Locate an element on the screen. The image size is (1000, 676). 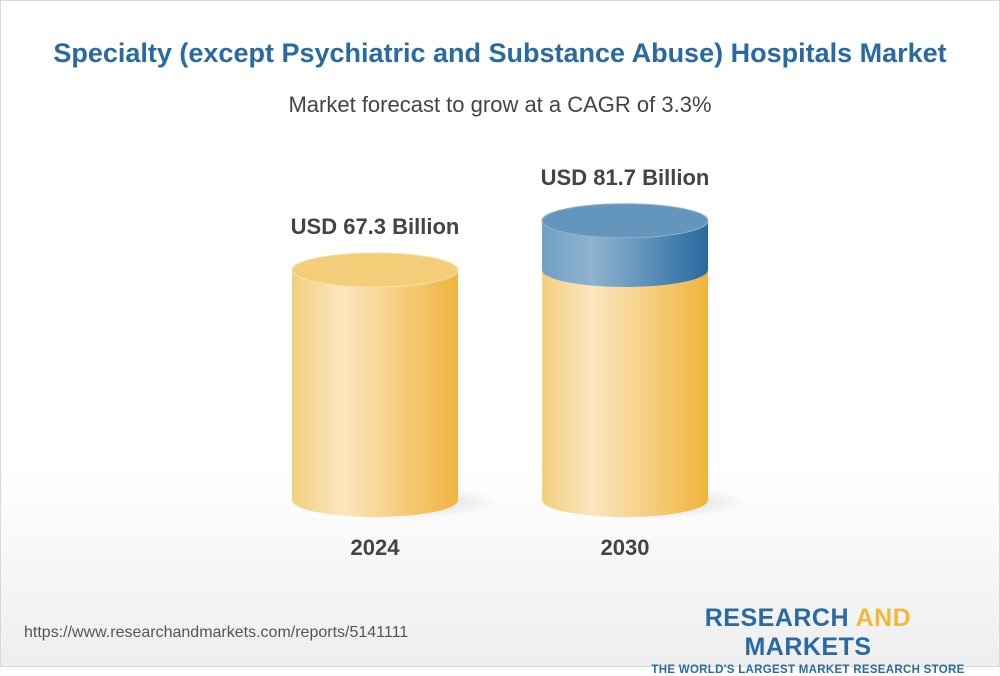
category-label-2030: 2030 is located at coordinates (625, 547).